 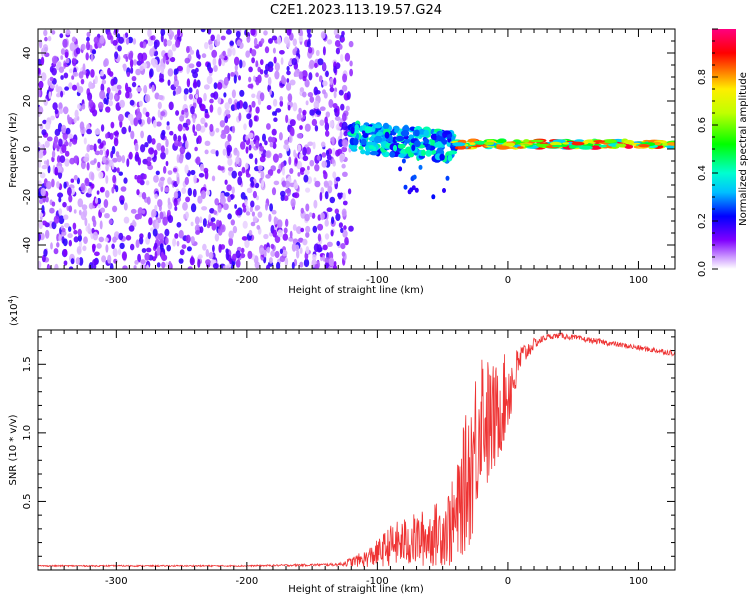 What do you see at coordinates (508, 280) in the screenshot?
I see `x-tick-label: 0` at bounding box center [508, 280].